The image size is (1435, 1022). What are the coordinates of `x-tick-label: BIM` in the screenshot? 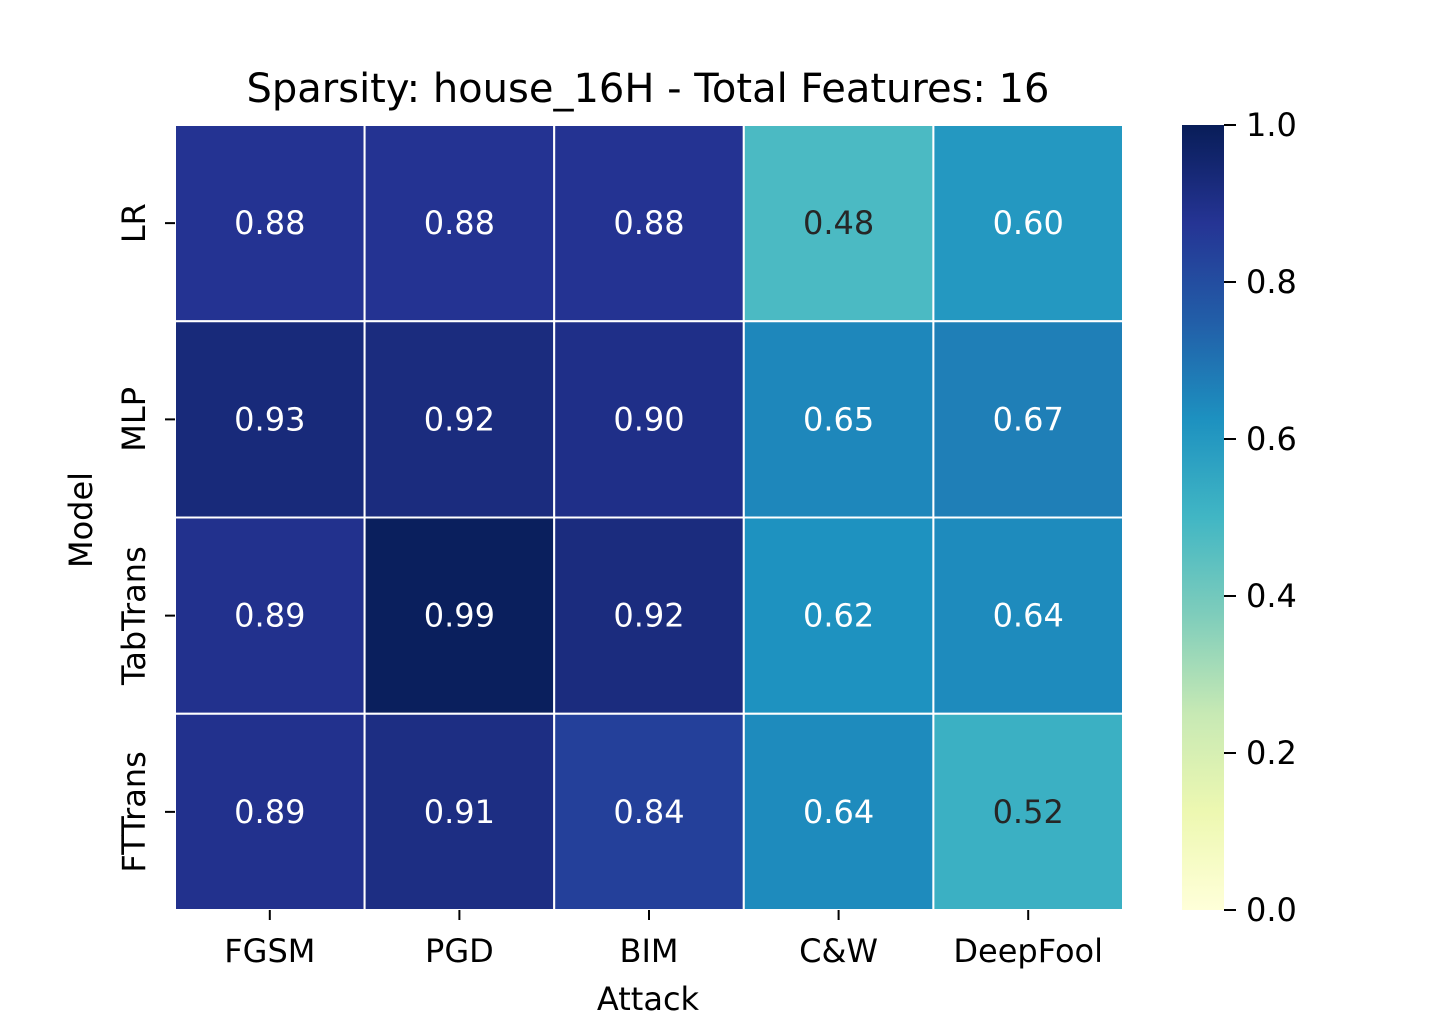 It's located at (649, 951).